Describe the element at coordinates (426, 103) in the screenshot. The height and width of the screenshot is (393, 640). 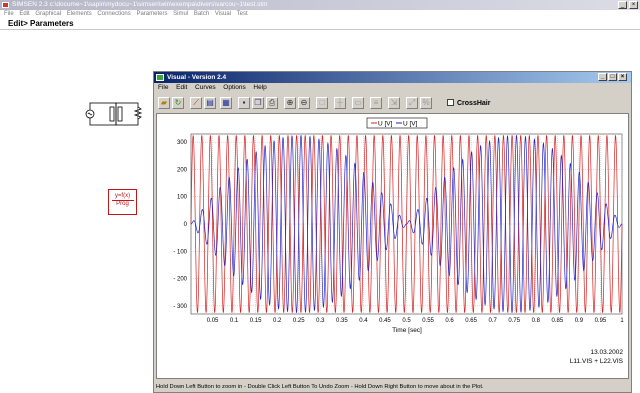
I see `info-icon: %` at that location.